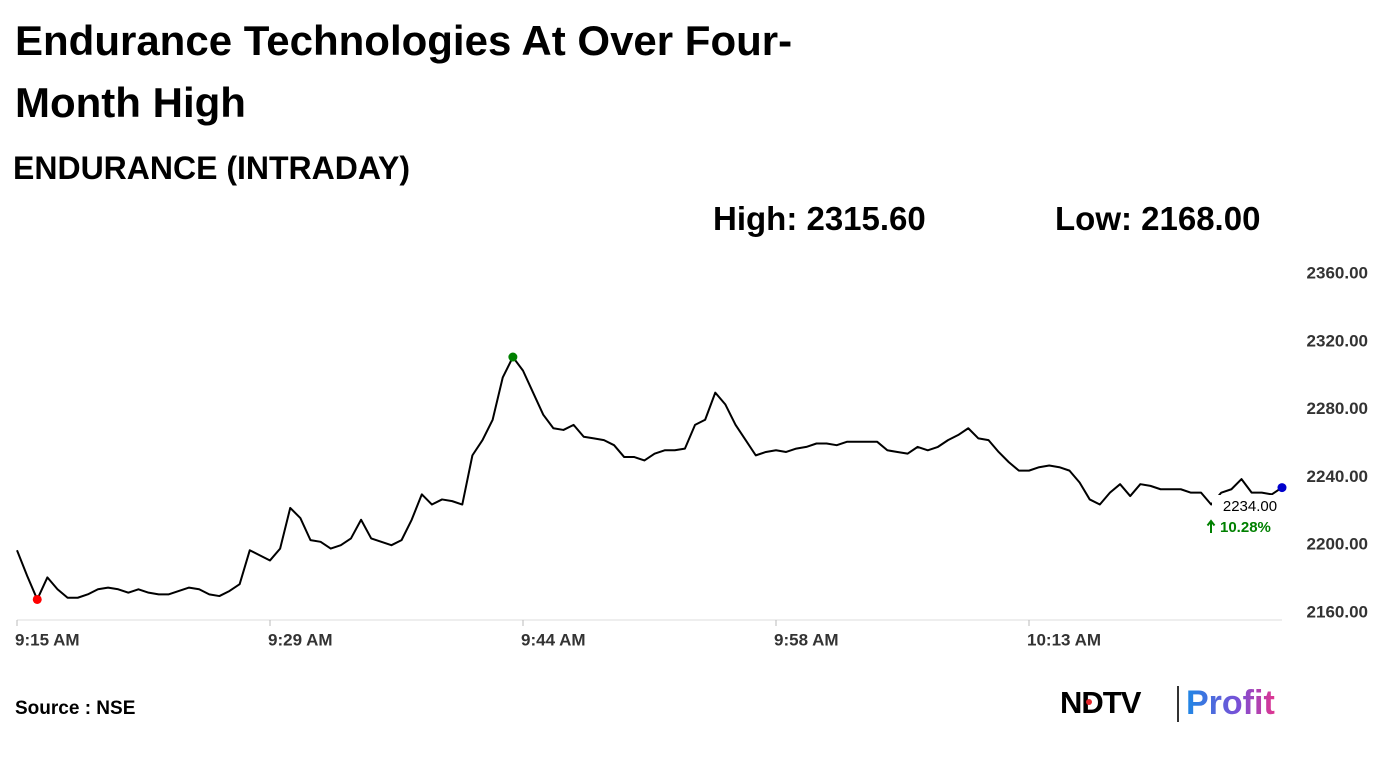  Describe the element at coordinates (1282, 488) in the screenshot. I see `last-marker` at that location.